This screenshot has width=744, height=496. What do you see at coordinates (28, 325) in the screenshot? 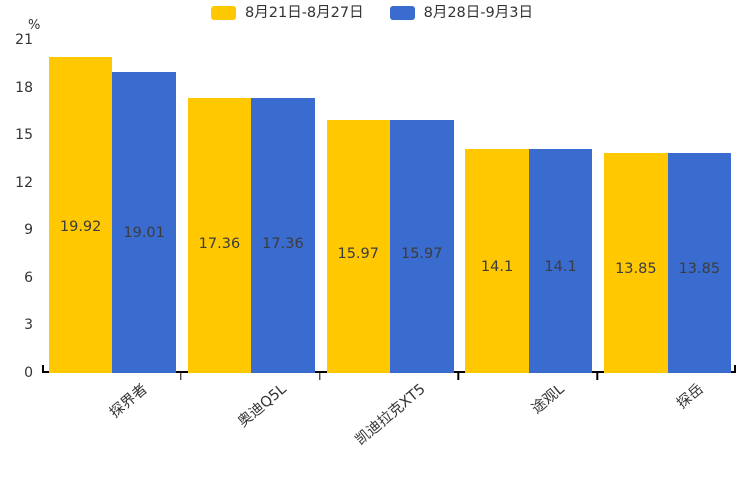
I see `y-axis-tick-label: 3` at bounding box center [28, 325].